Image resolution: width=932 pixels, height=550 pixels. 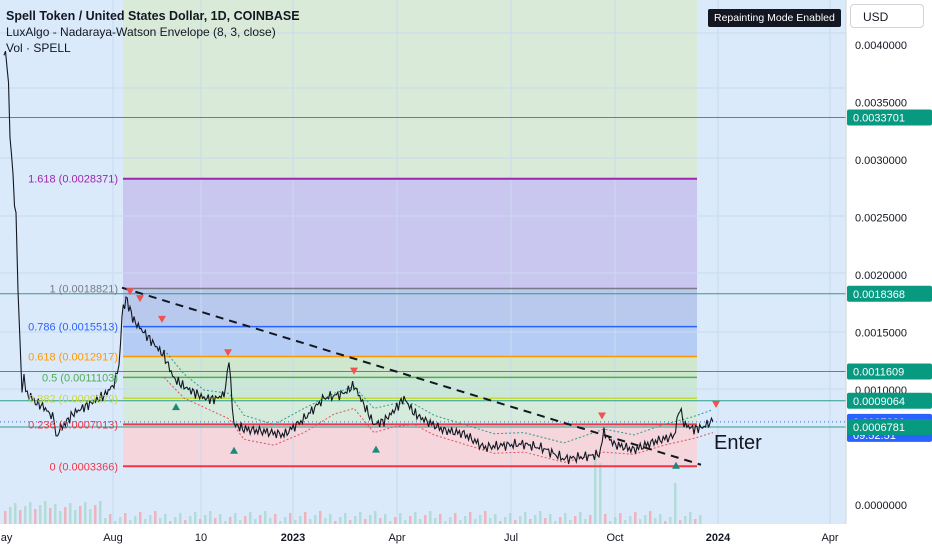 I want to click on envelope-upper, so click(x=438, y=396).